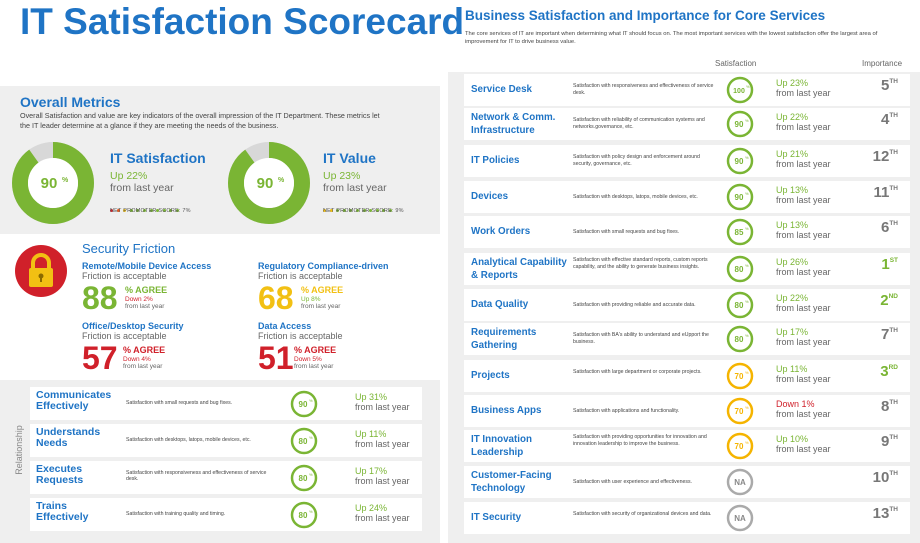  Describe the element at coordinates (506, 410) in the screenshot. I see `service-name: Business Apps` at that location.